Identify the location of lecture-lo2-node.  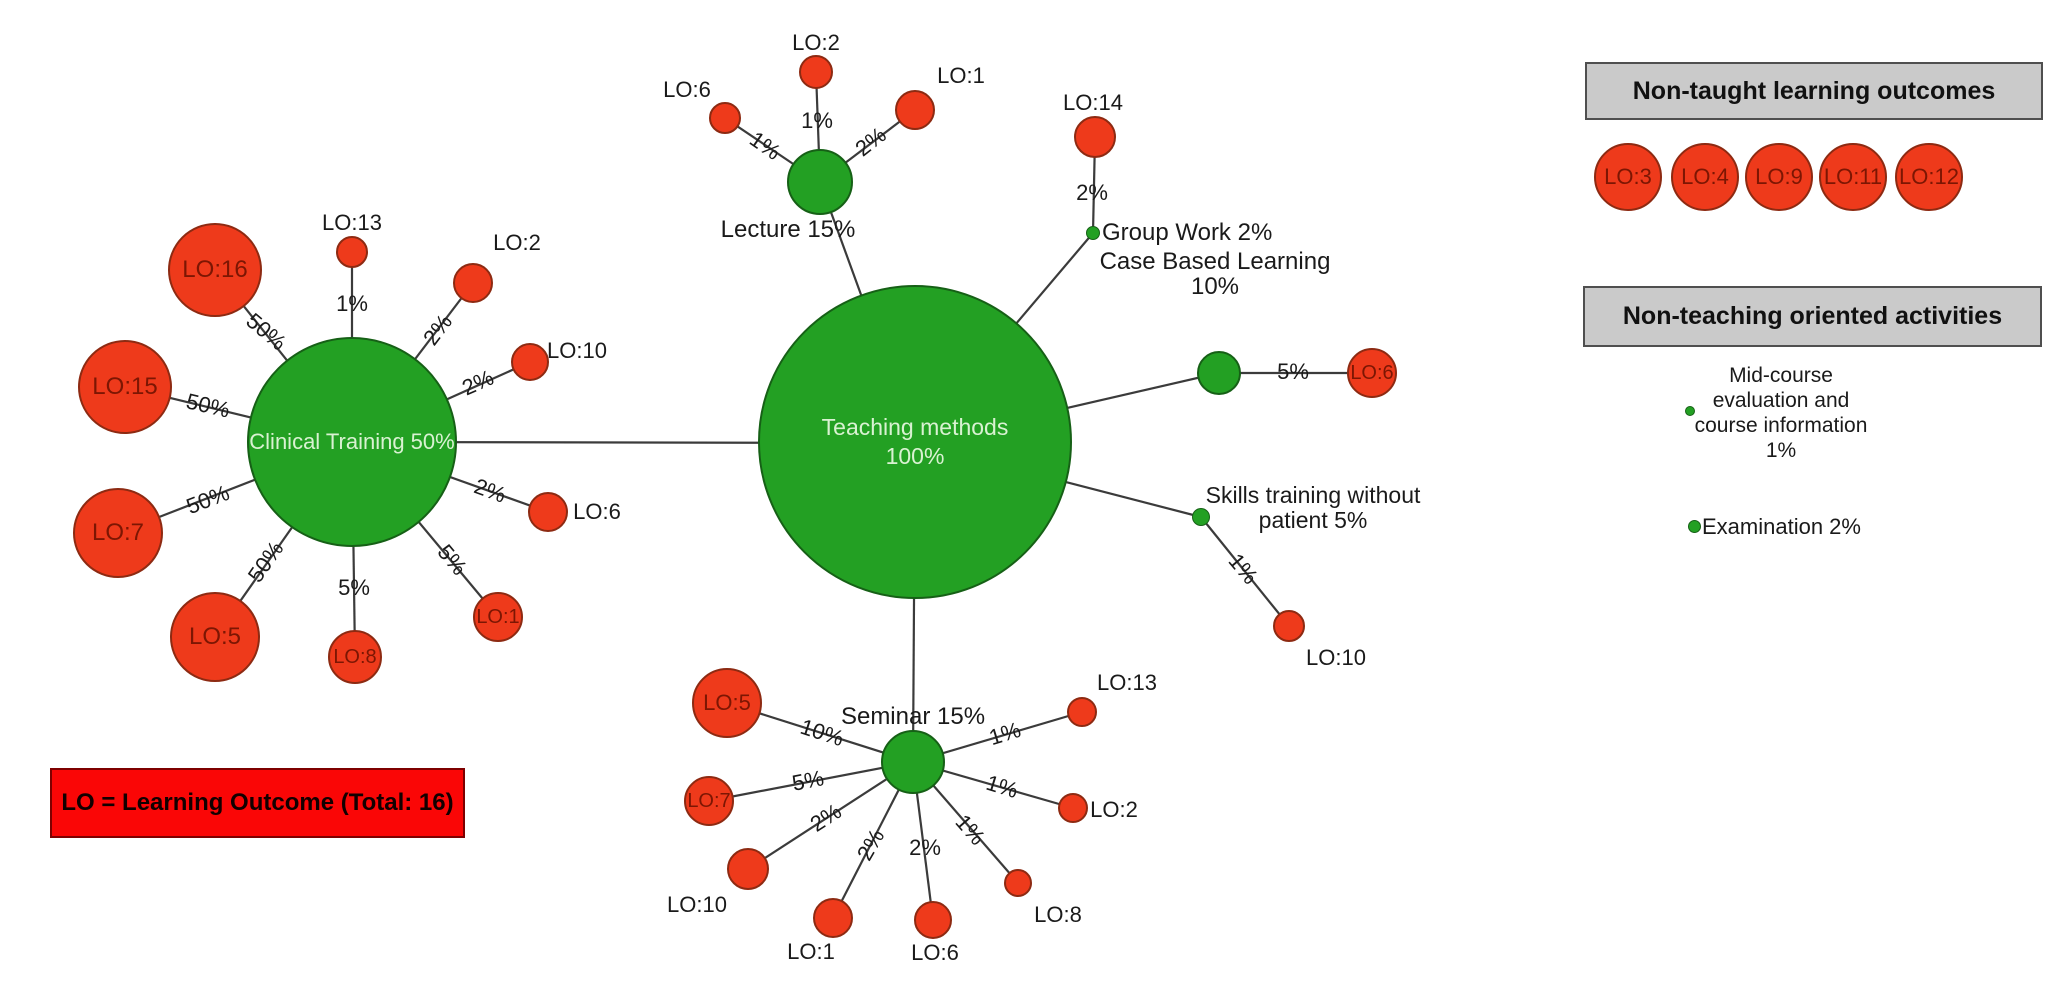
(816, 72).